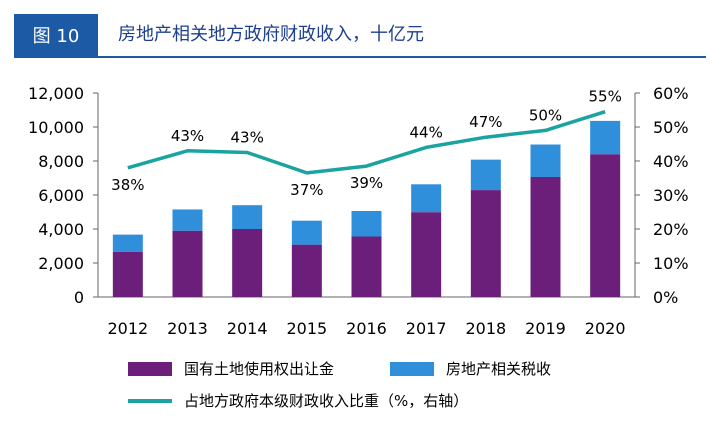 The image size is (720, 424). Describe the element at coordinates (247, 328) in the screenshot. I see `x-axis-tick-label: 2014` at that location.